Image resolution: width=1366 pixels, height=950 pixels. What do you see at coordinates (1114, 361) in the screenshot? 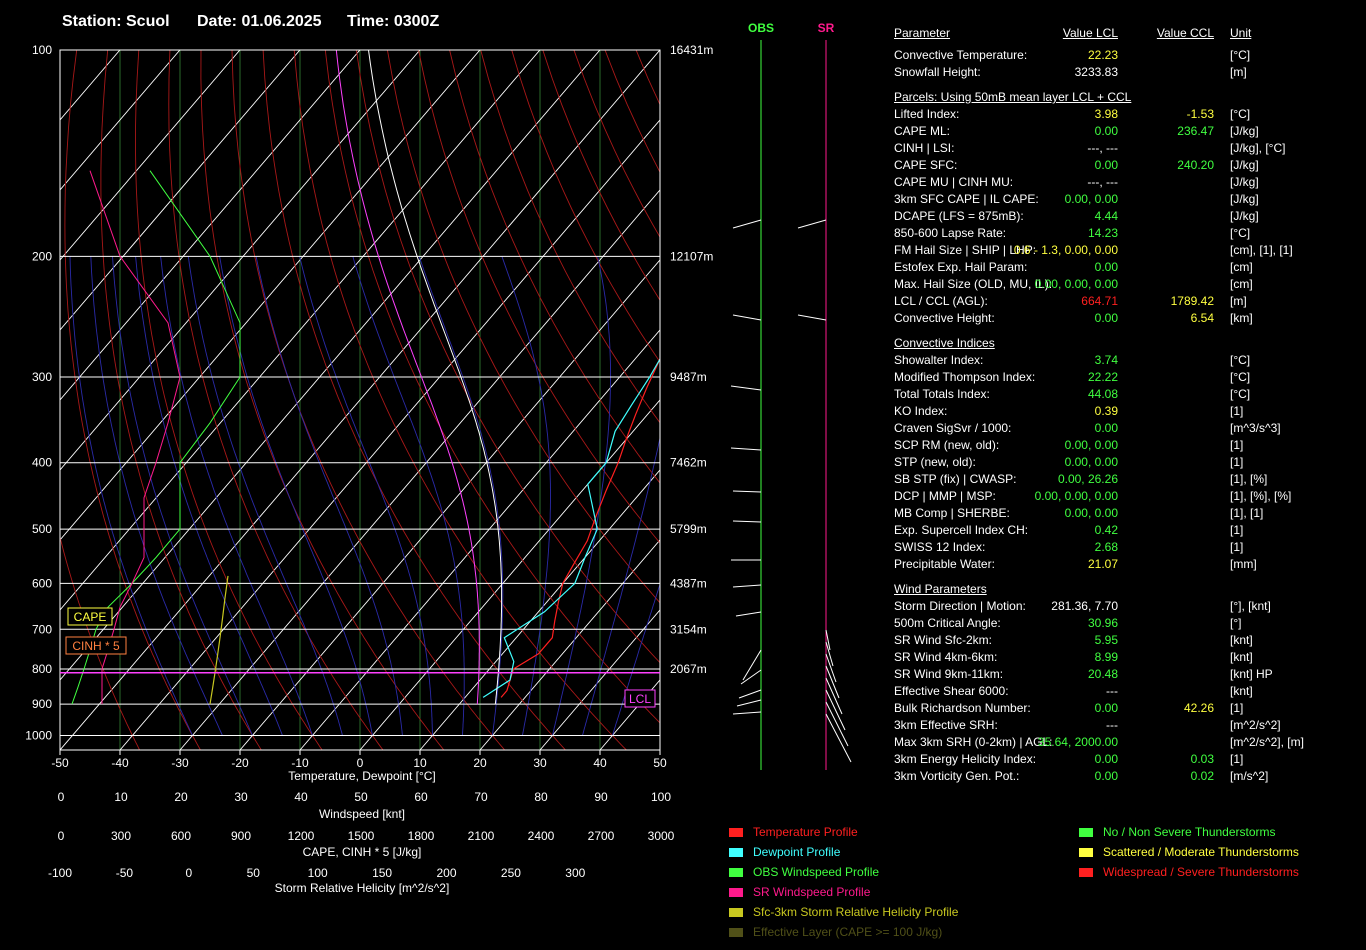
I see `param-row: Showalter Index: 3.74 [°C]` at bounding box center [1114, 361].